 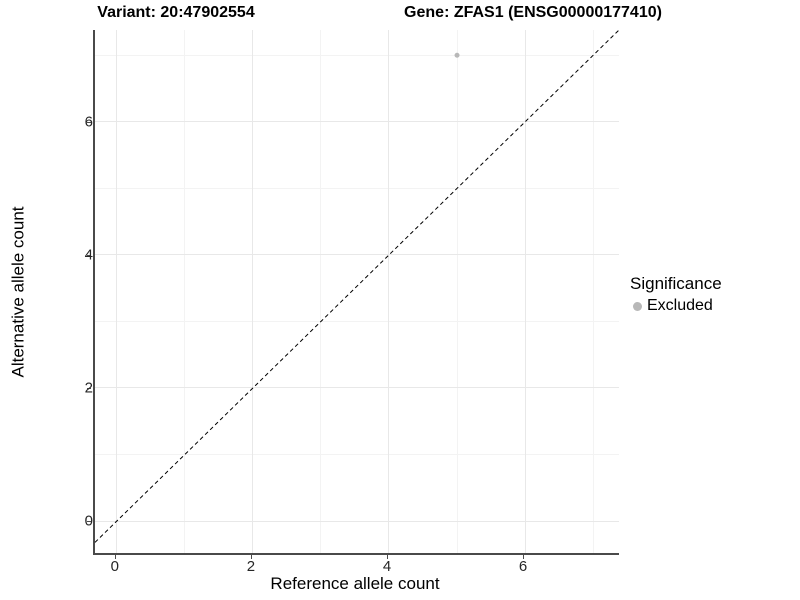 What do you see at coordinates (114, 566) in the screenshot?
I see `x-tick-label: 0` at bounding box center [114, 566].